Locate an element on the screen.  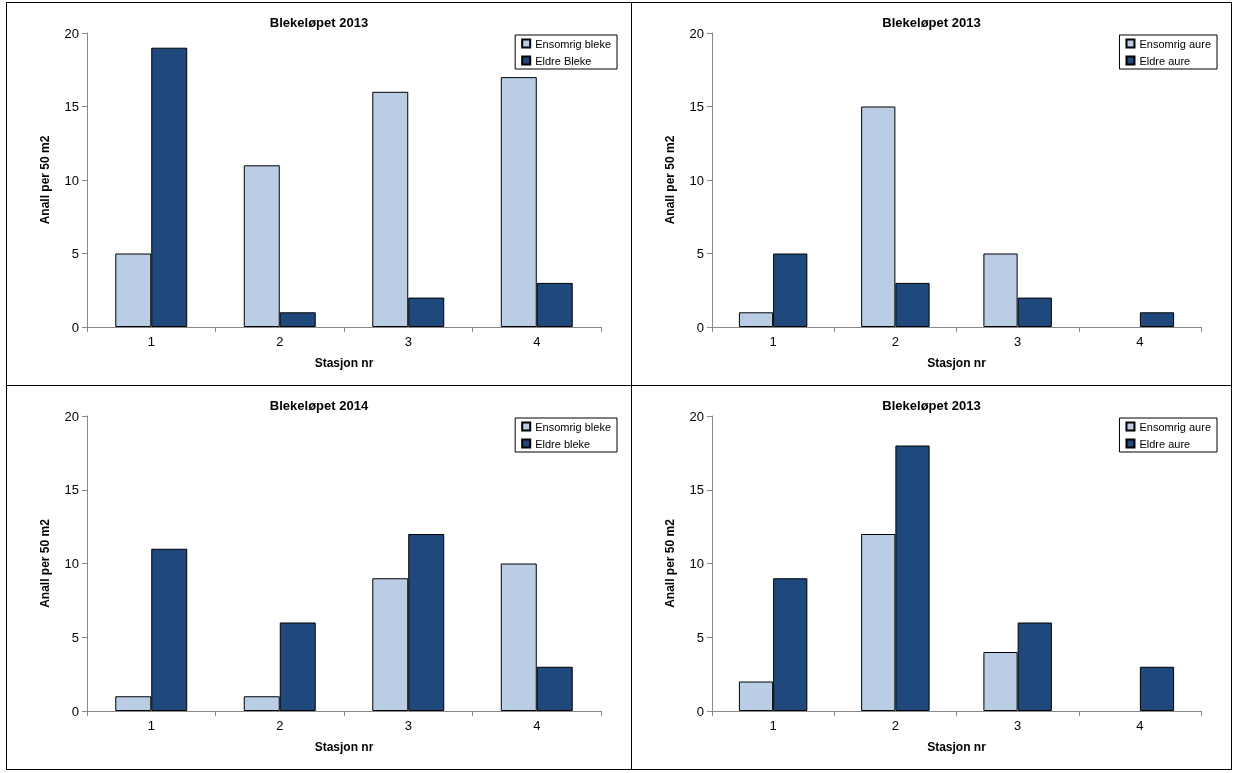
legend-label: Eldre Bleke is located at coordinates (563, 60).